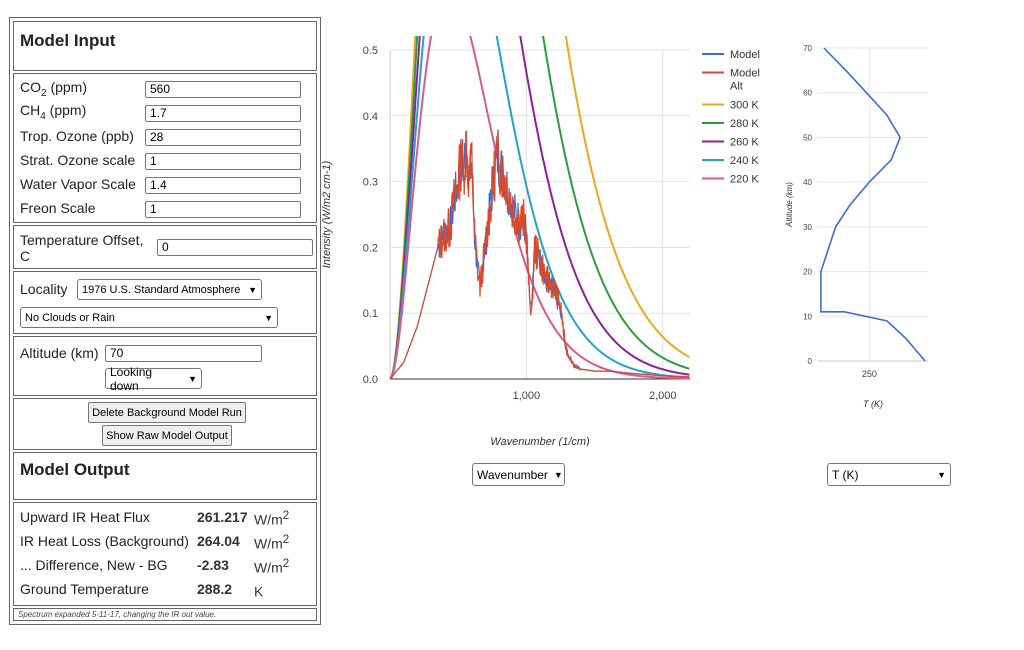 The width and height of the screenshot is (1024, 650). Describe the element at coordinates (131, 378) in the screenshot. I see `look-direction-value: Looking down` at that location.